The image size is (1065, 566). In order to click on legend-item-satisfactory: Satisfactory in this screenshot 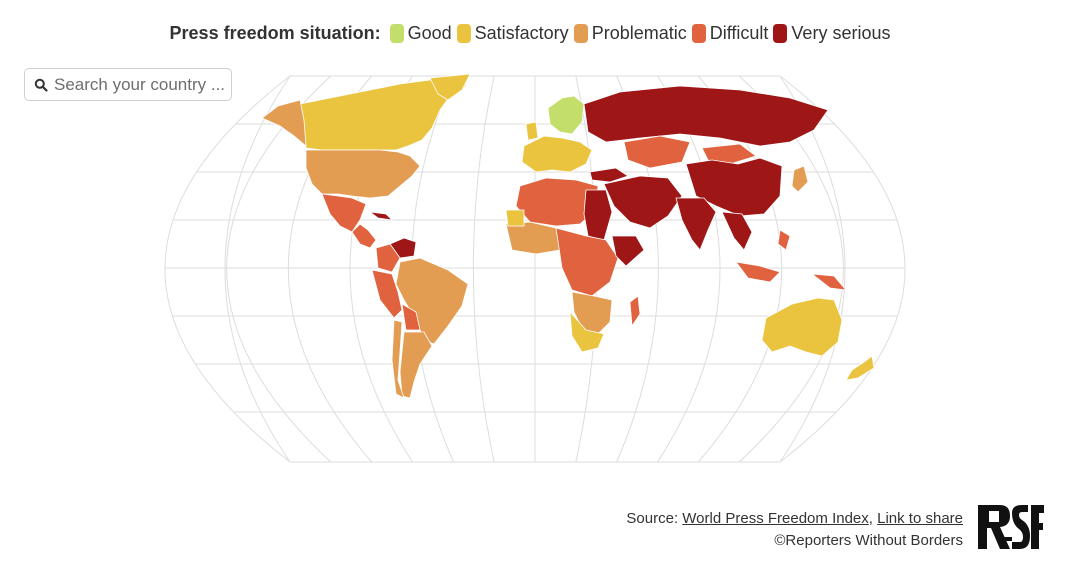, I will do `click(512, 33)`.